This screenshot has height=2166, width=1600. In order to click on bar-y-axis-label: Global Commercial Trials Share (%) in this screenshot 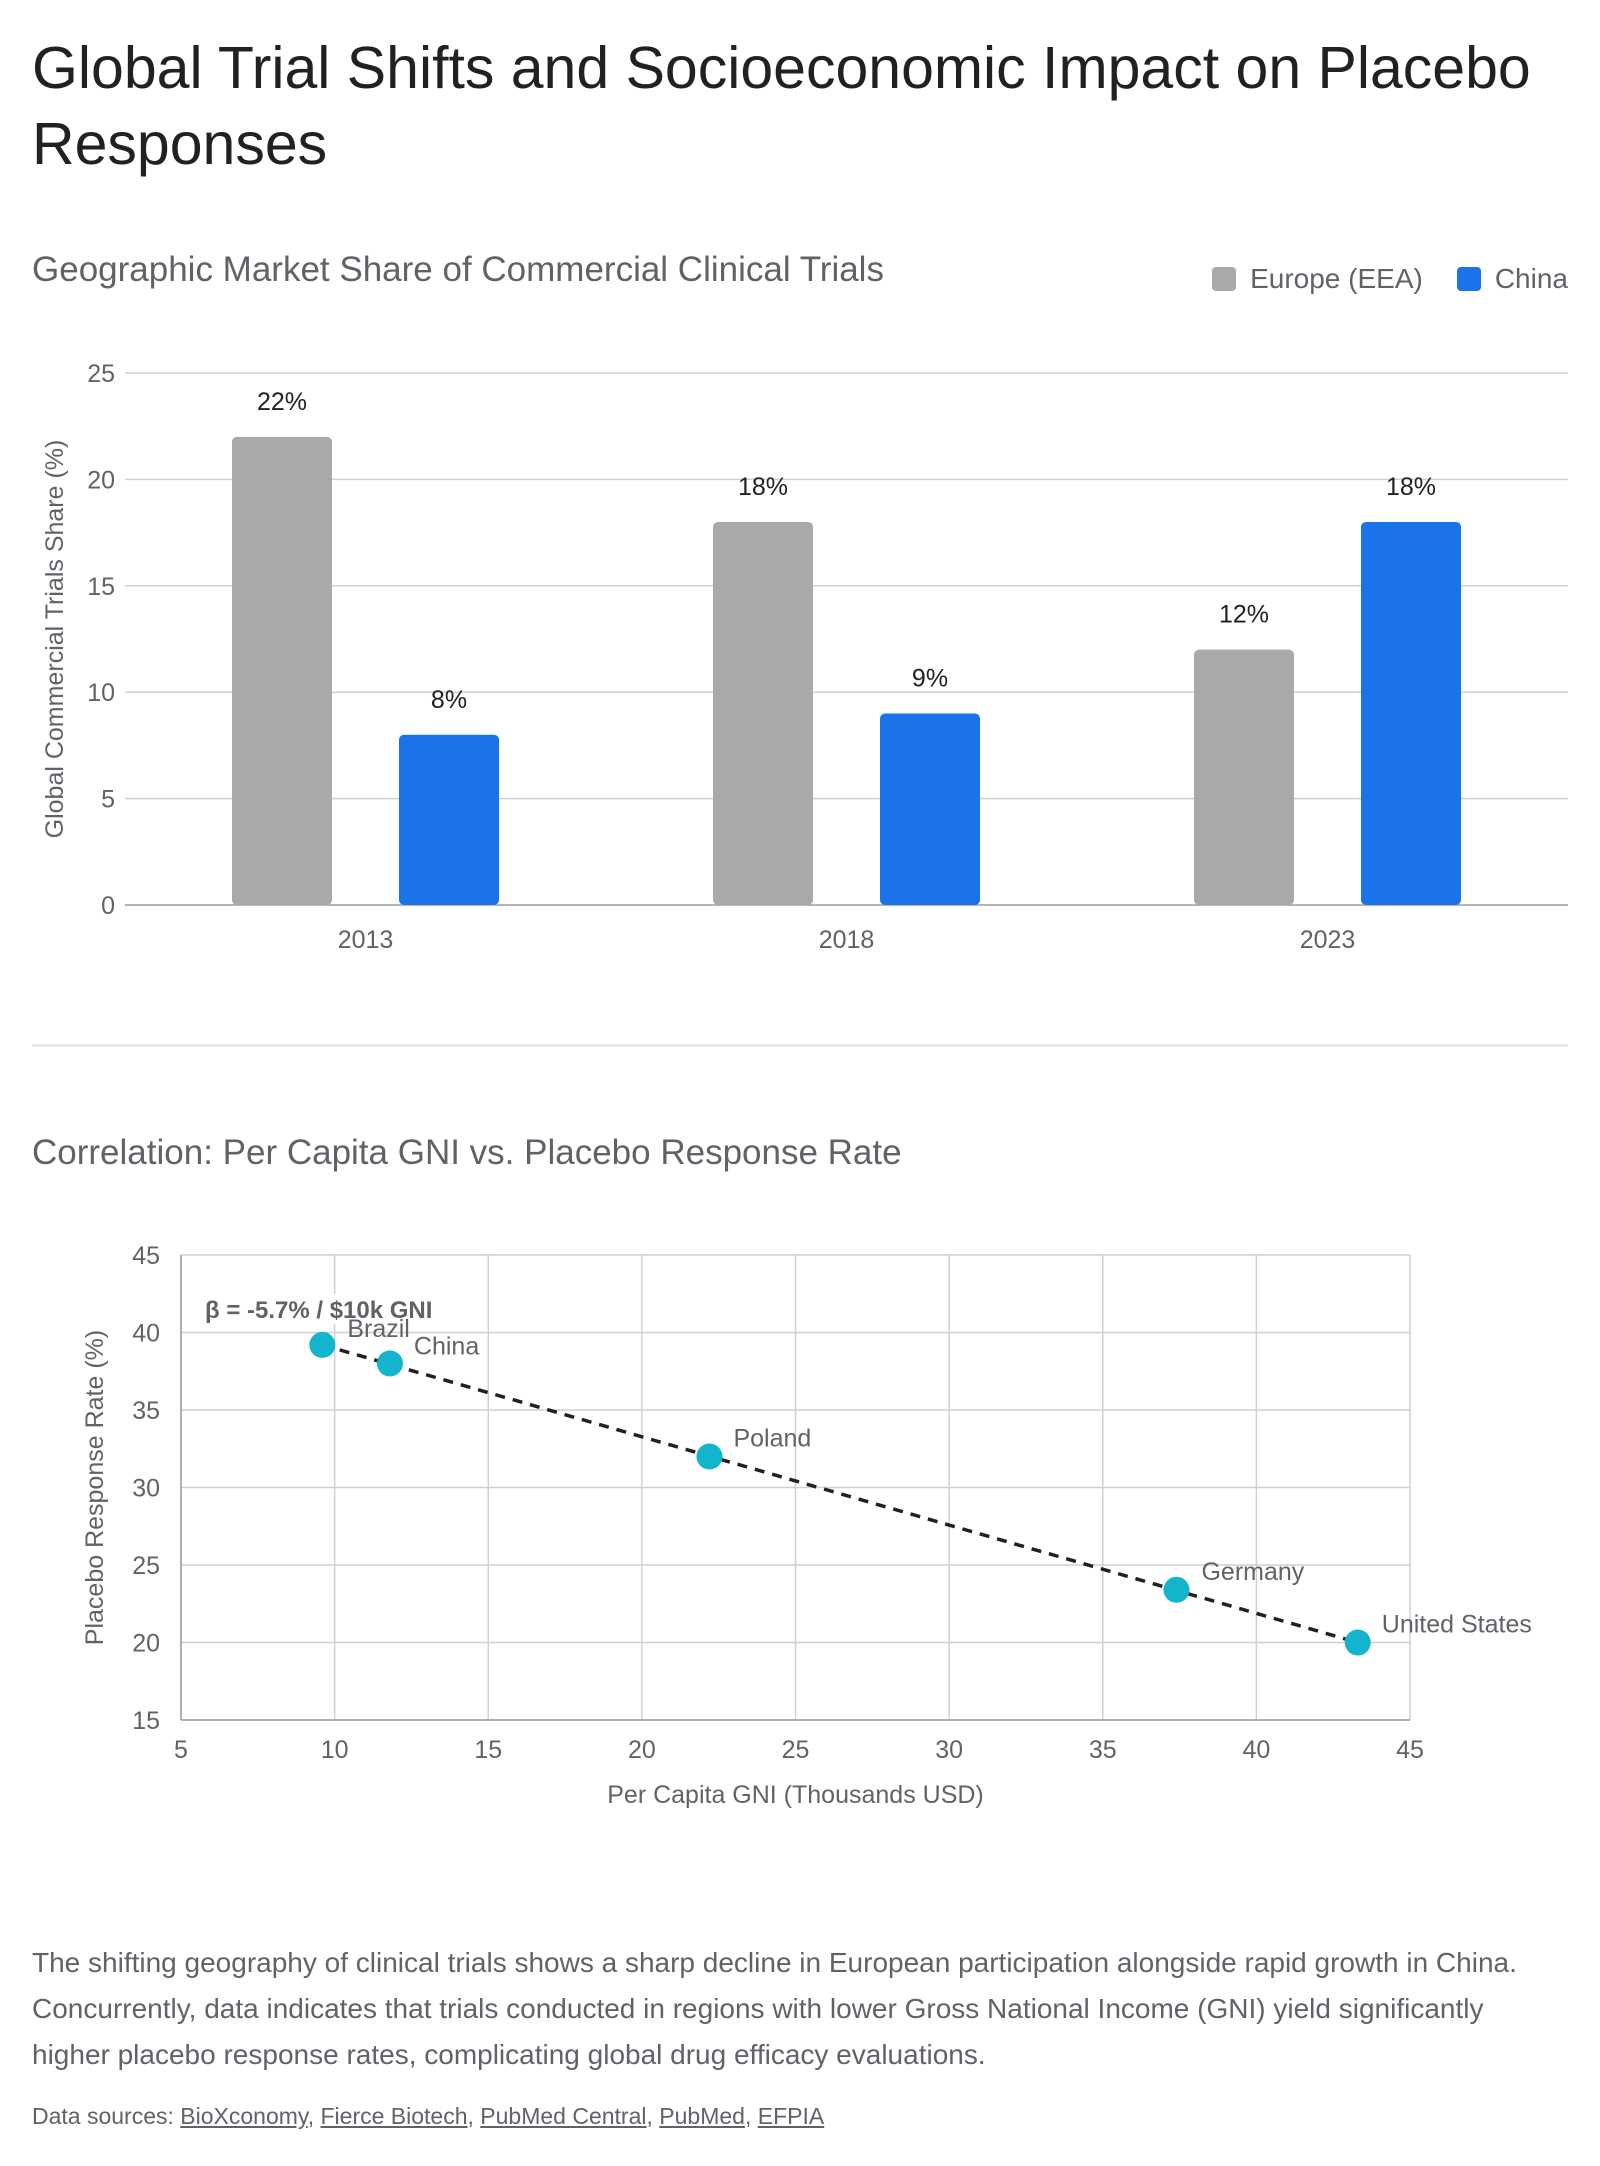, I will do `click(55, 639)`.